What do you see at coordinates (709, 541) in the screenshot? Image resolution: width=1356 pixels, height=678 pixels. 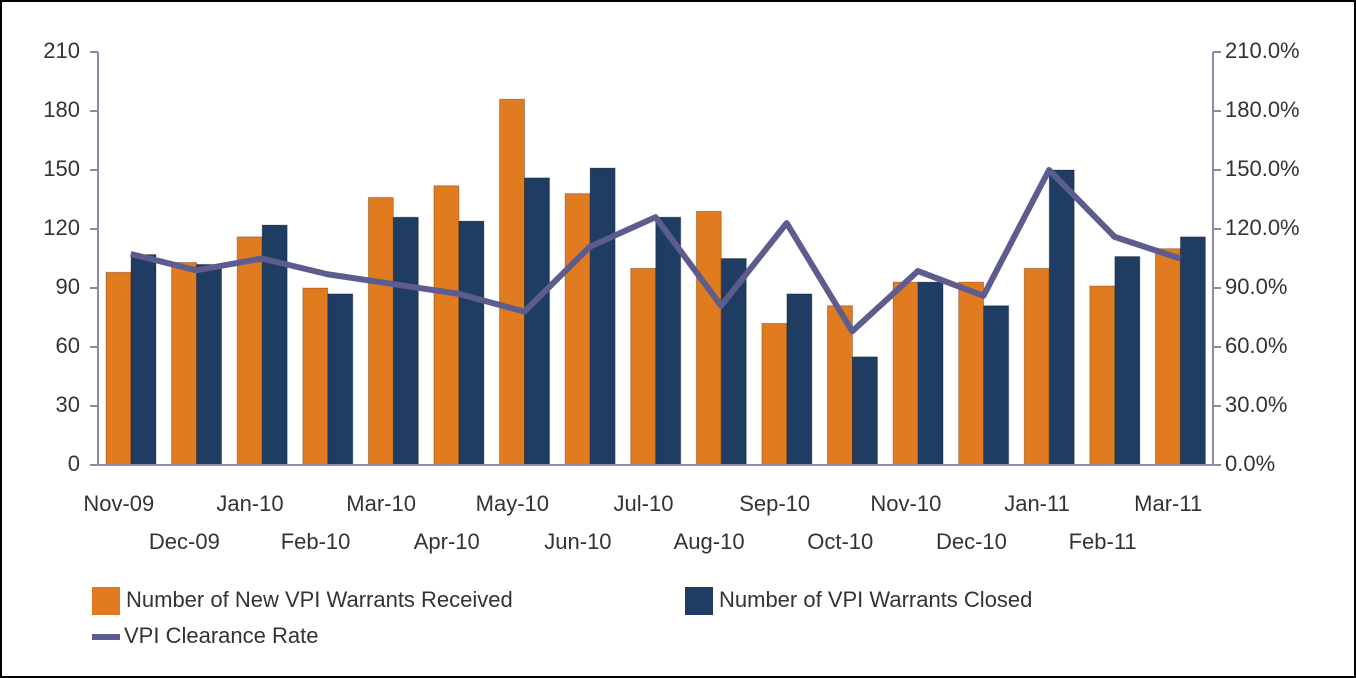 I see `x-tick-label: Aug-10` at bounding box center [709, 541].